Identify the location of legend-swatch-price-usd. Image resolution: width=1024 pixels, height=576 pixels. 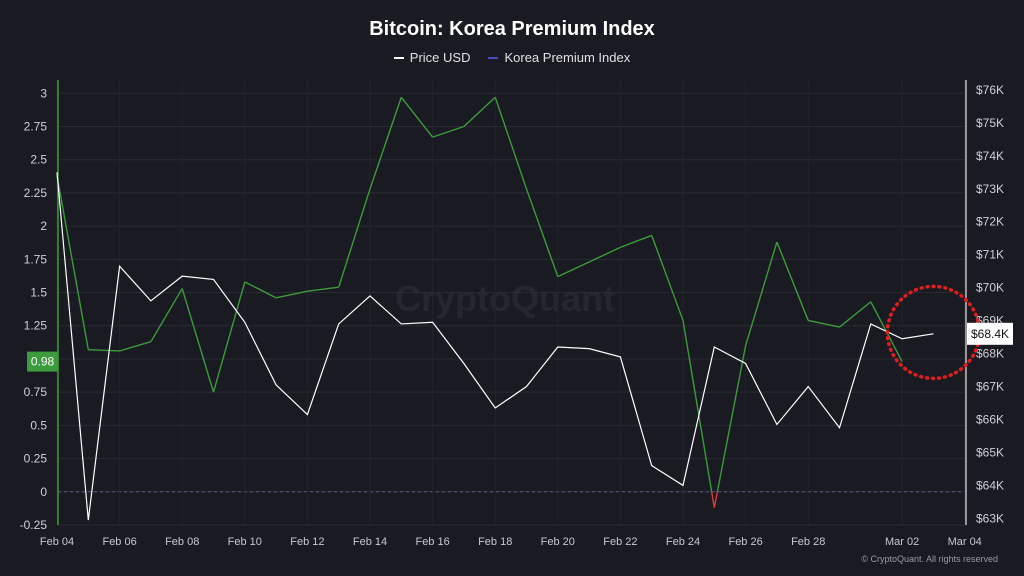
(398, 57).